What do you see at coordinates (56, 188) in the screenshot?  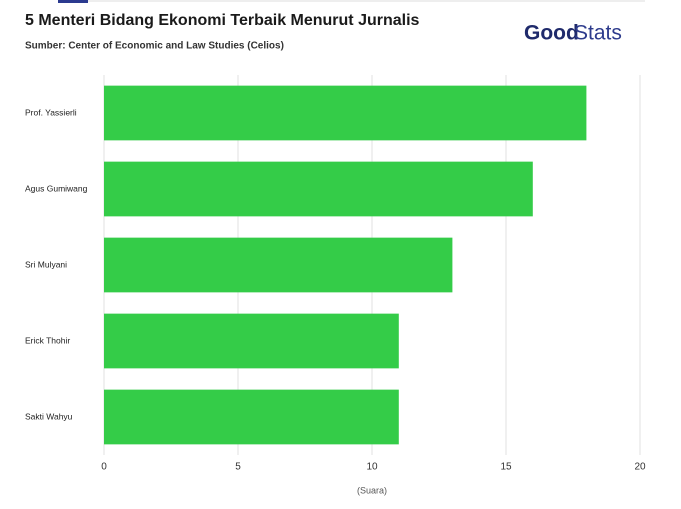 I see `y-tick-label: Agus Gumiwang` at bounding box center [56, 188].